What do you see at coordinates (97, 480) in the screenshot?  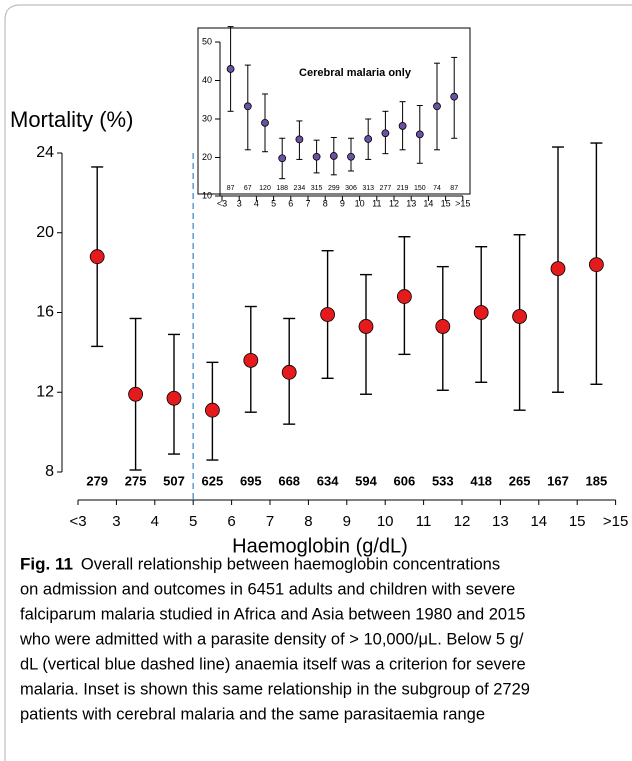 I see `count-label: 279` at bounding box center [97, 480].